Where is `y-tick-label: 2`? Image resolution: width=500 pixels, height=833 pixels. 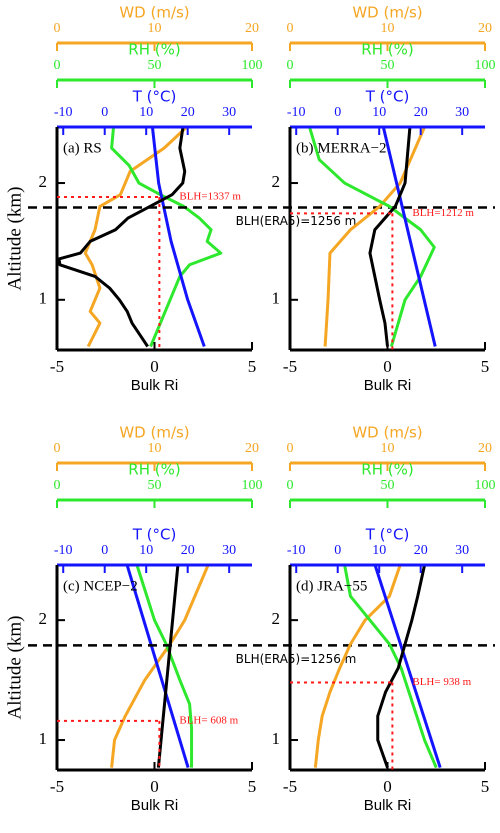 y-tick-label: 2 is located at coordinates (43, 181).